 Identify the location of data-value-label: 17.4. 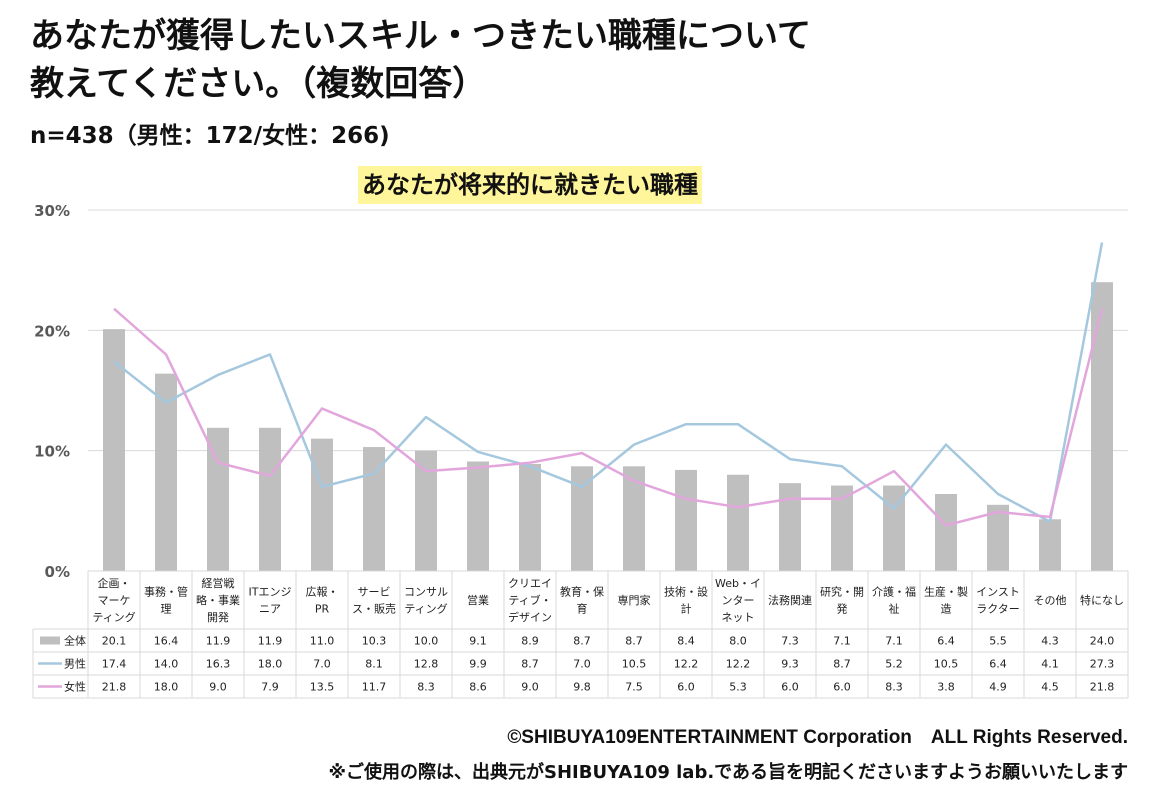
(114, 664).